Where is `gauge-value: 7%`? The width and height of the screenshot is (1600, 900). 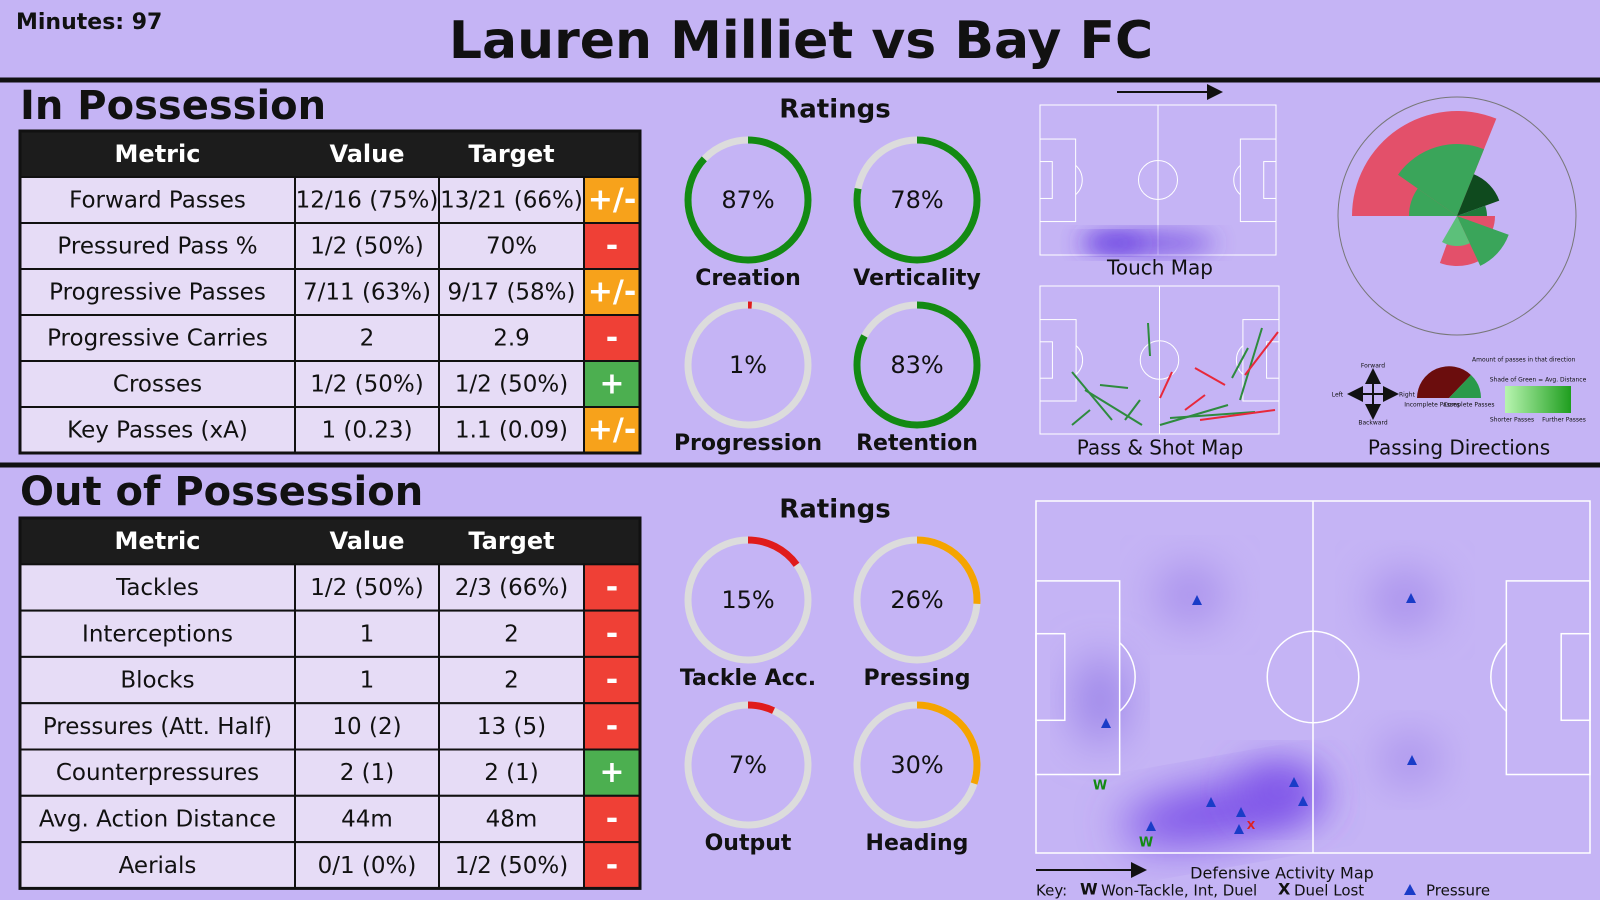 gauge-value: 7% is located at coordinates (748, 765).